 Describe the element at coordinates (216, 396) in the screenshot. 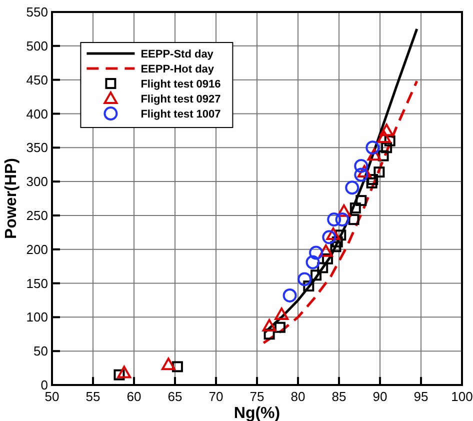

I see `x-tick-label: 70` at that location.